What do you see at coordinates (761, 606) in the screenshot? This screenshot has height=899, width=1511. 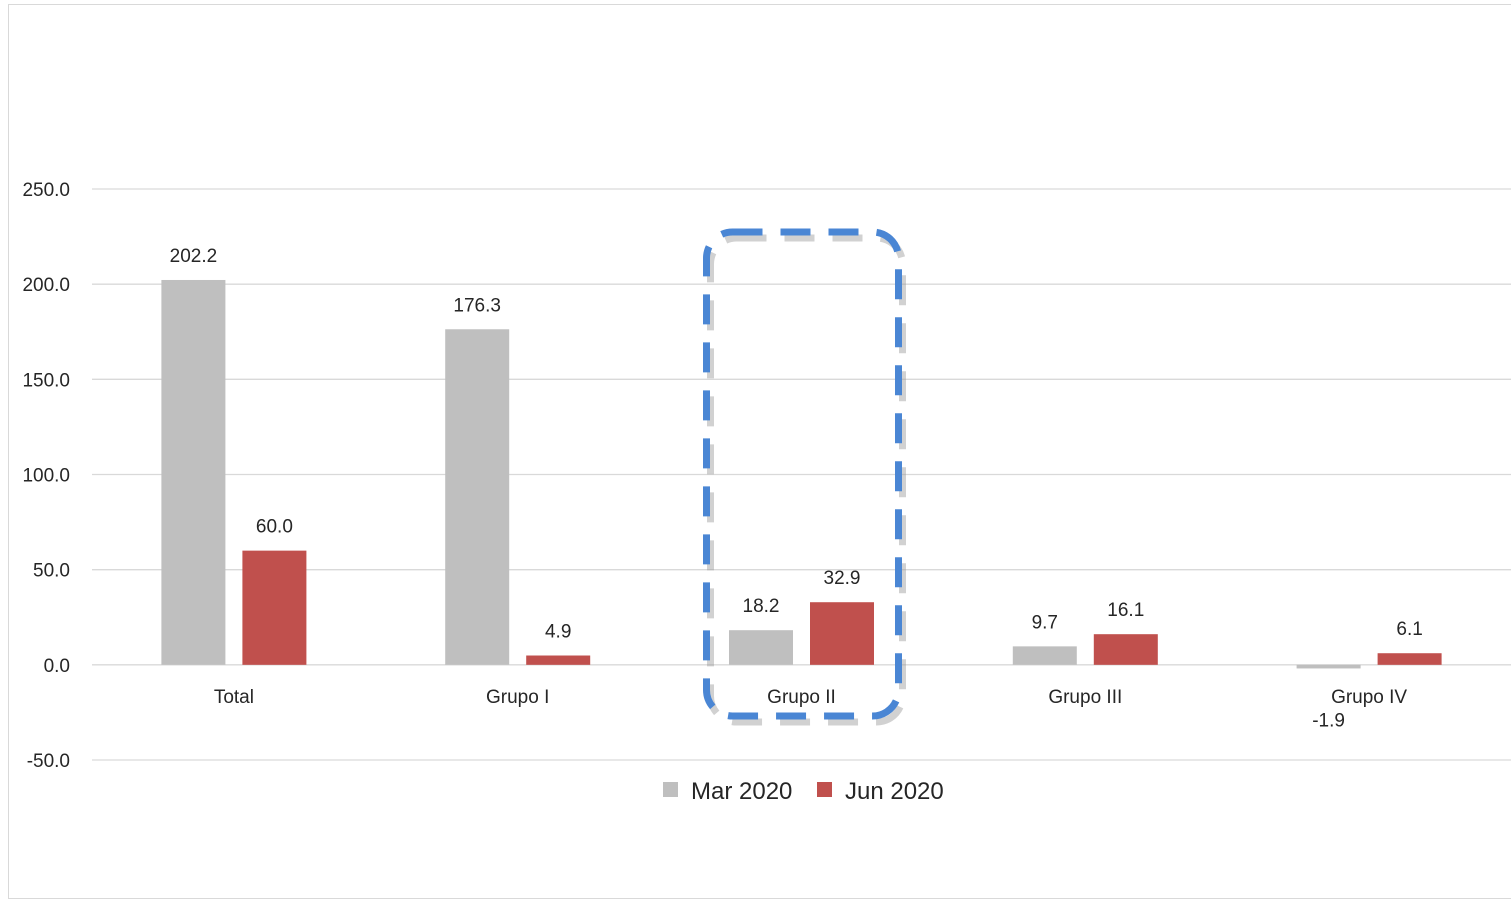 I see `data-label: 18.2` at bounding box center [761, 606].